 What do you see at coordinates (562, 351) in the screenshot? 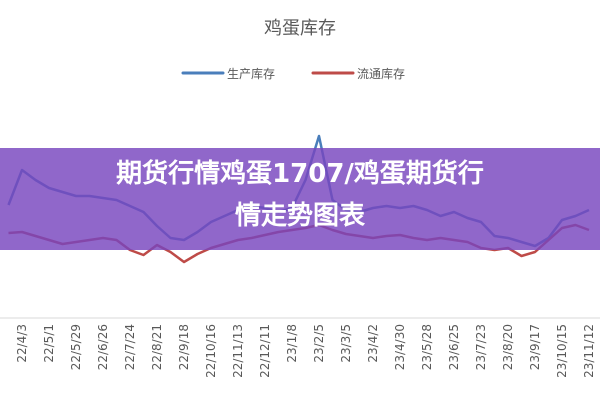
I see `x-tick-label: 23/10/15` at bounding box center [562, 351].